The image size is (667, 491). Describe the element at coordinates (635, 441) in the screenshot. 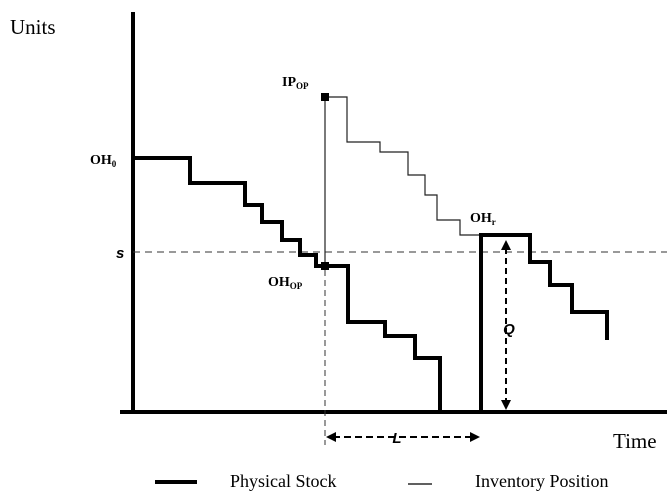

I see `x-axis-label: Time` at that location.